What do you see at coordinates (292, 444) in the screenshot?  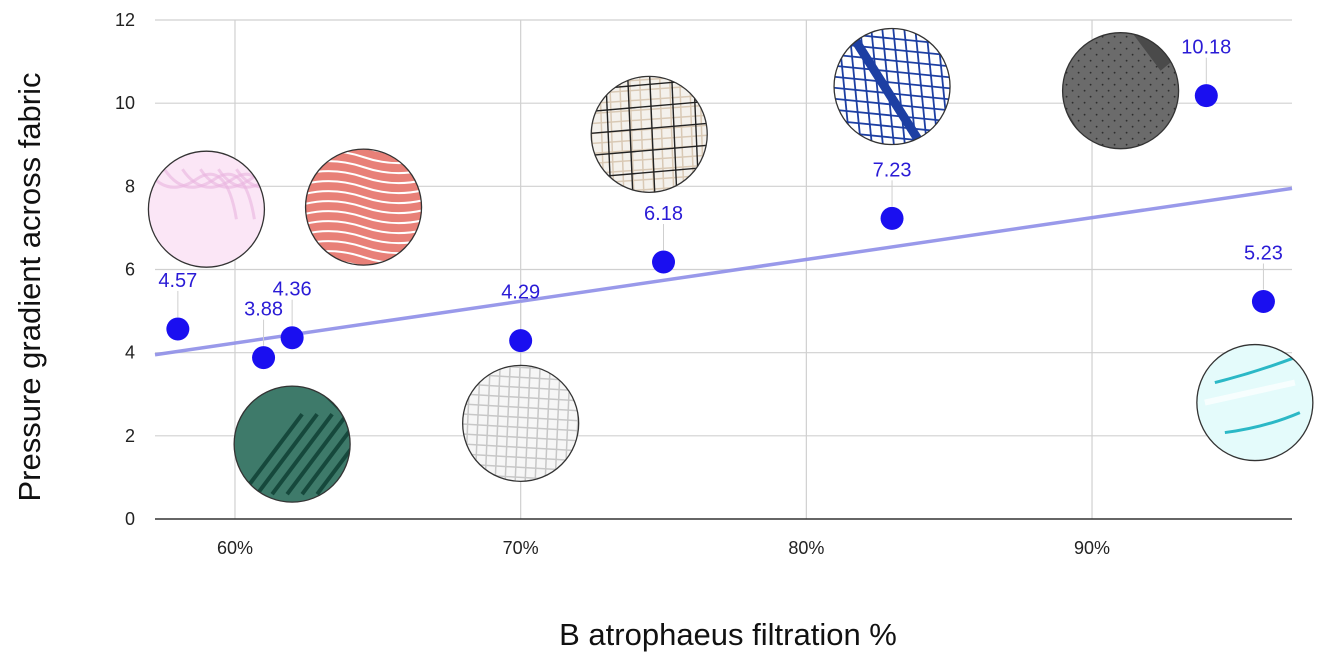 I see `teal-feather-fabric-swatch` at bounding box center [292, 444].